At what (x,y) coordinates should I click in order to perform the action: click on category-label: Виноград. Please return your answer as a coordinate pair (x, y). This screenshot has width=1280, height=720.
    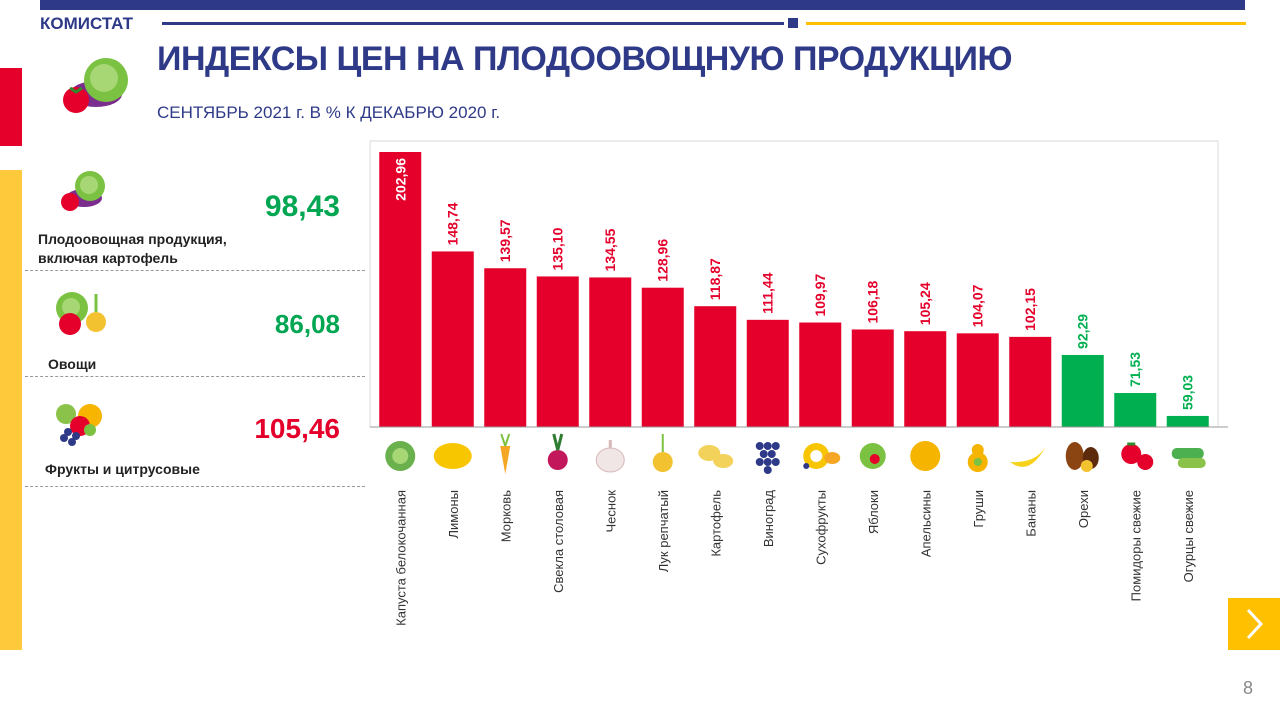
    Looking at the image, I should click on (768, 519).